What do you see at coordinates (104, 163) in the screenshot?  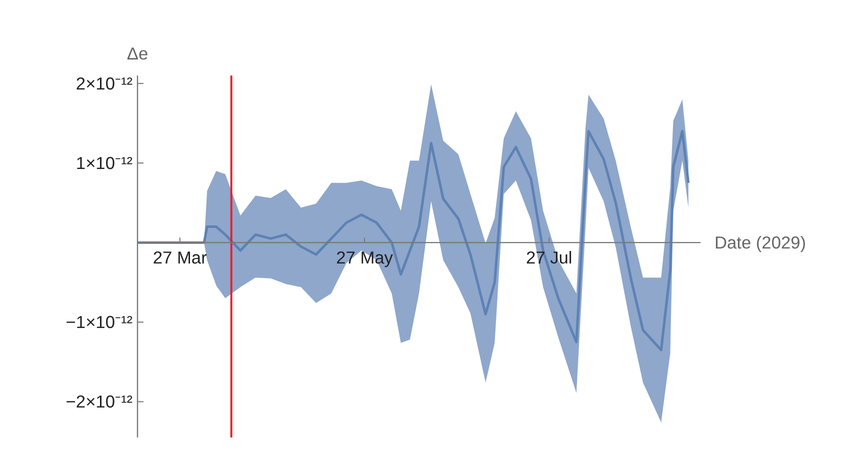 I see `y-tick-label: 1×10⁻¹²` at bounding box center [104, 163].